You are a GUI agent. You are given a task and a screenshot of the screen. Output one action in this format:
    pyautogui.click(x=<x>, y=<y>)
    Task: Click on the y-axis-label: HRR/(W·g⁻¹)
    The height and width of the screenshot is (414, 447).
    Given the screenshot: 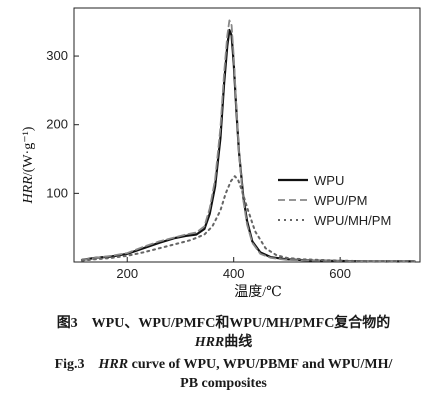 What is the action you would take?
    pyautogui.click(x=28, y=165)
    